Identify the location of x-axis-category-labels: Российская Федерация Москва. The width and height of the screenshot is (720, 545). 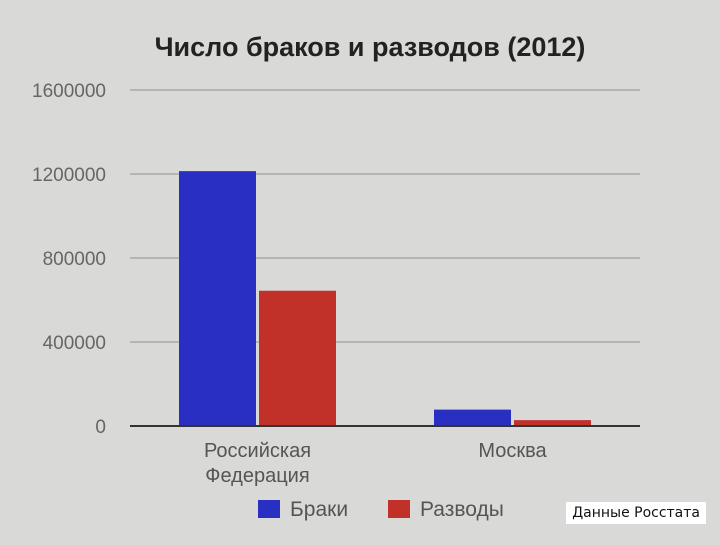
(376, 463).